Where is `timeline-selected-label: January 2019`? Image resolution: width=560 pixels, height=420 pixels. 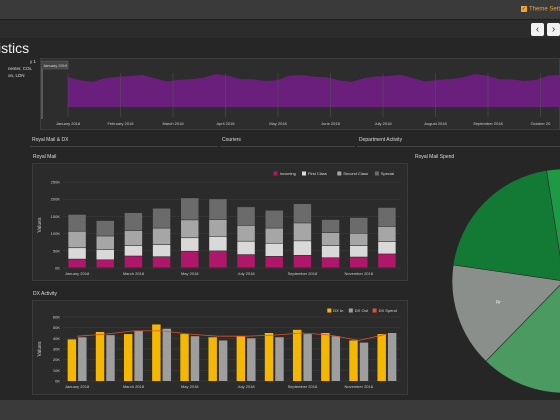
timeline-selected-label: January 2019 is located at coordinates (55, 65).